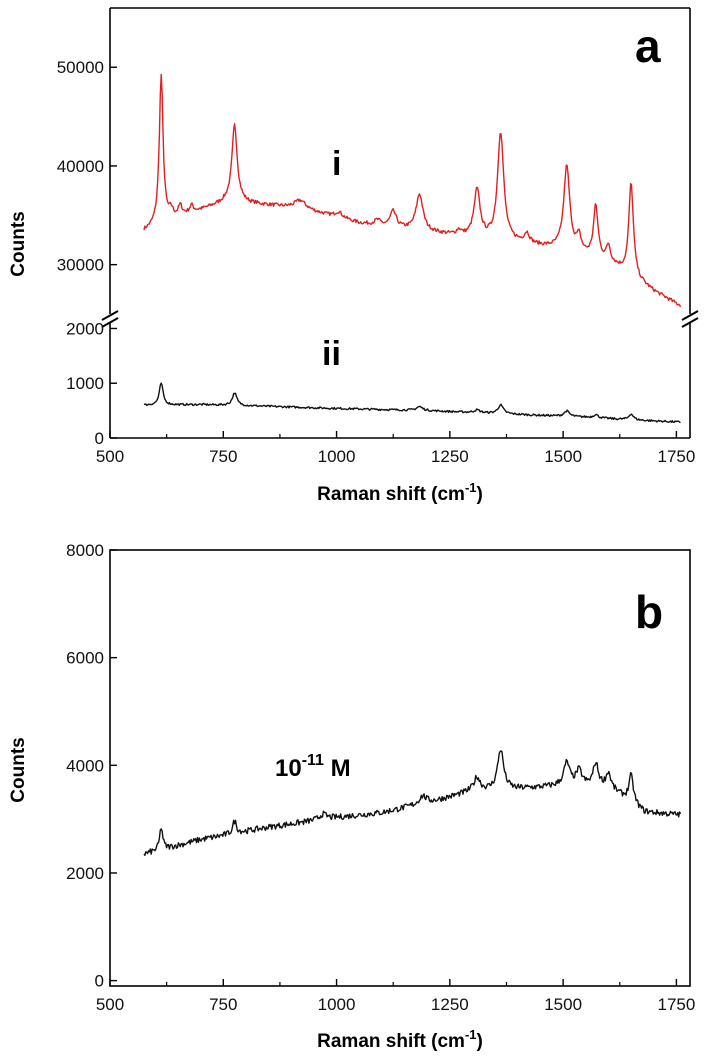 The height and width of the screenshot is (1062, 714). I want to click on panel-a-x-axis-title: Raman shift (cm-1), so click(400, 492).